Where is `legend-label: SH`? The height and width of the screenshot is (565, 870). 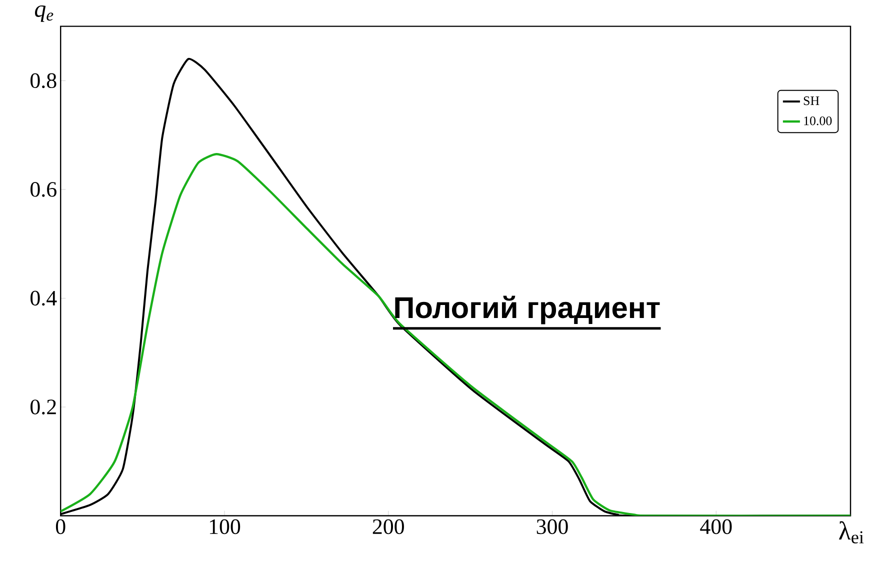
legend-label: SH is located at coordinates (812, 101).